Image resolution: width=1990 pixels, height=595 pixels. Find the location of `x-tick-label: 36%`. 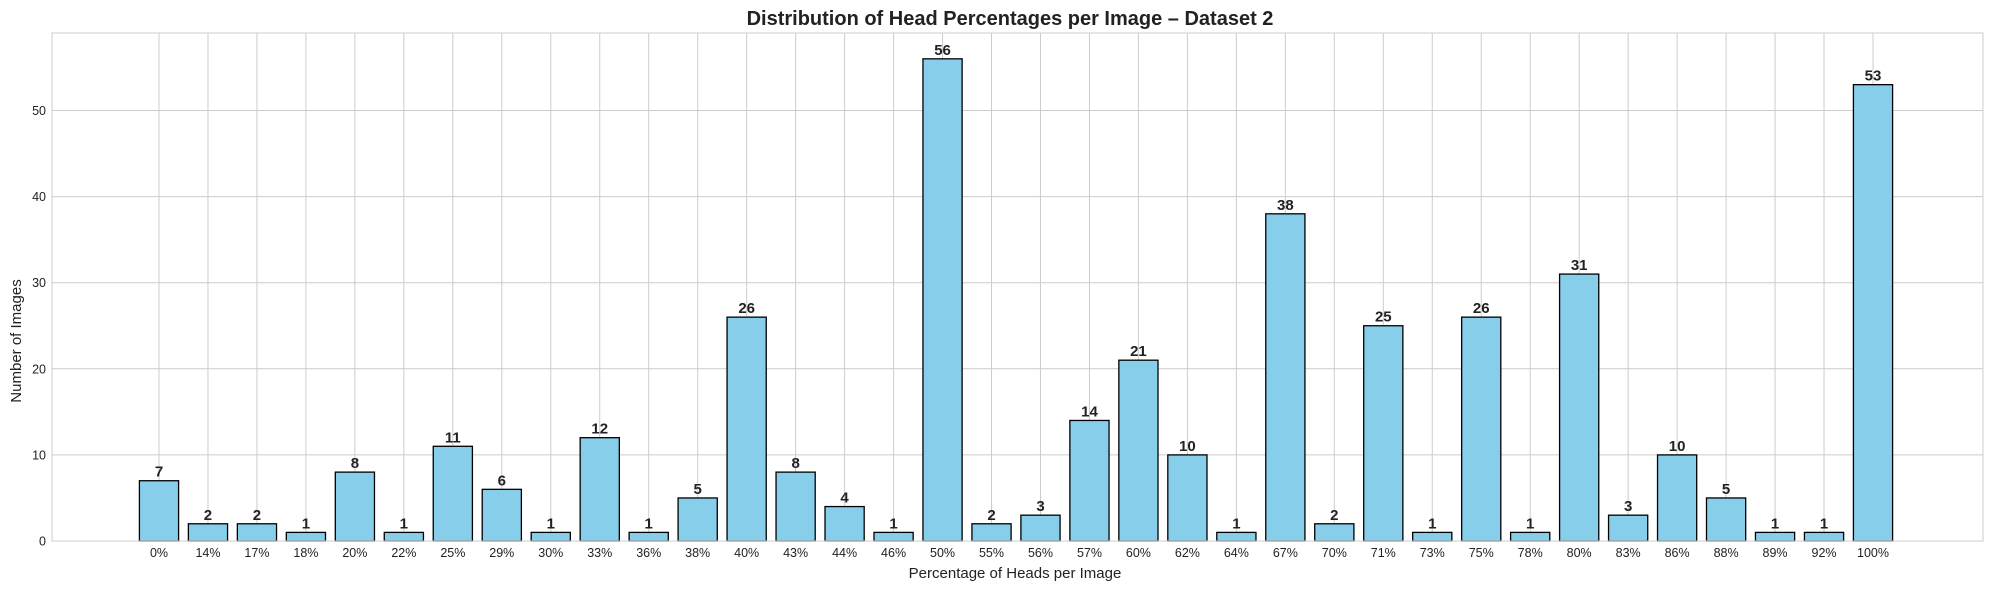

x-tick-label: 36% is located at coordinates (648, 553).